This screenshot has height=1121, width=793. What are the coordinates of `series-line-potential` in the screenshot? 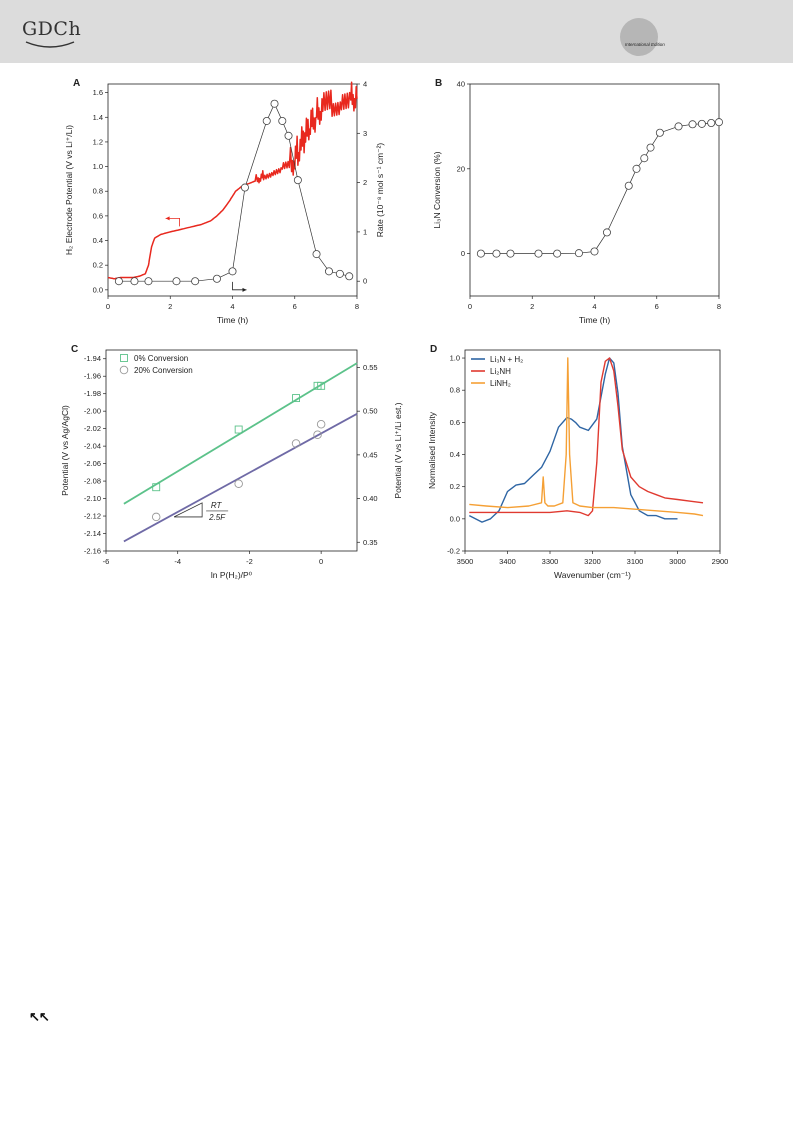 It's located at (232, 180).